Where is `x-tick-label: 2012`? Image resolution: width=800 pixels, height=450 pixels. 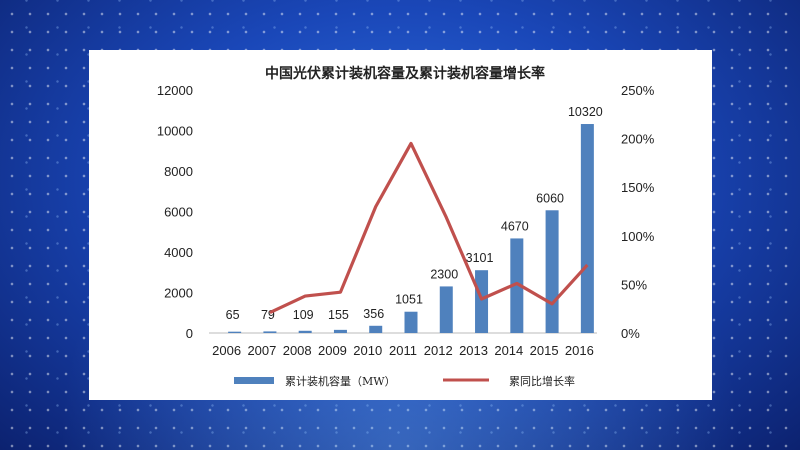
x-tick-label: 2012 is located at coordinates (438, 350).